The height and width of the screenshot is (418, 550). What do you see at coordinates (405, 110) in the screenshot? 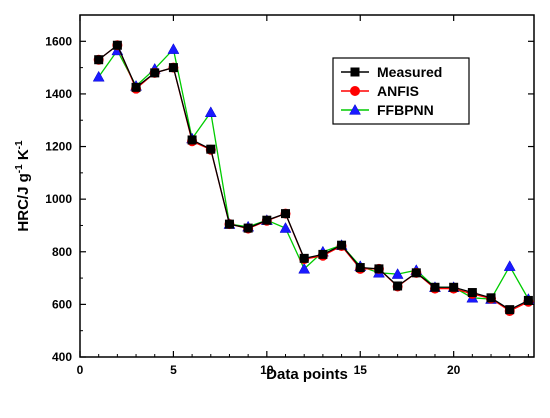
I see `legend-label: FFBPNN` at bounding box center [405, 110].